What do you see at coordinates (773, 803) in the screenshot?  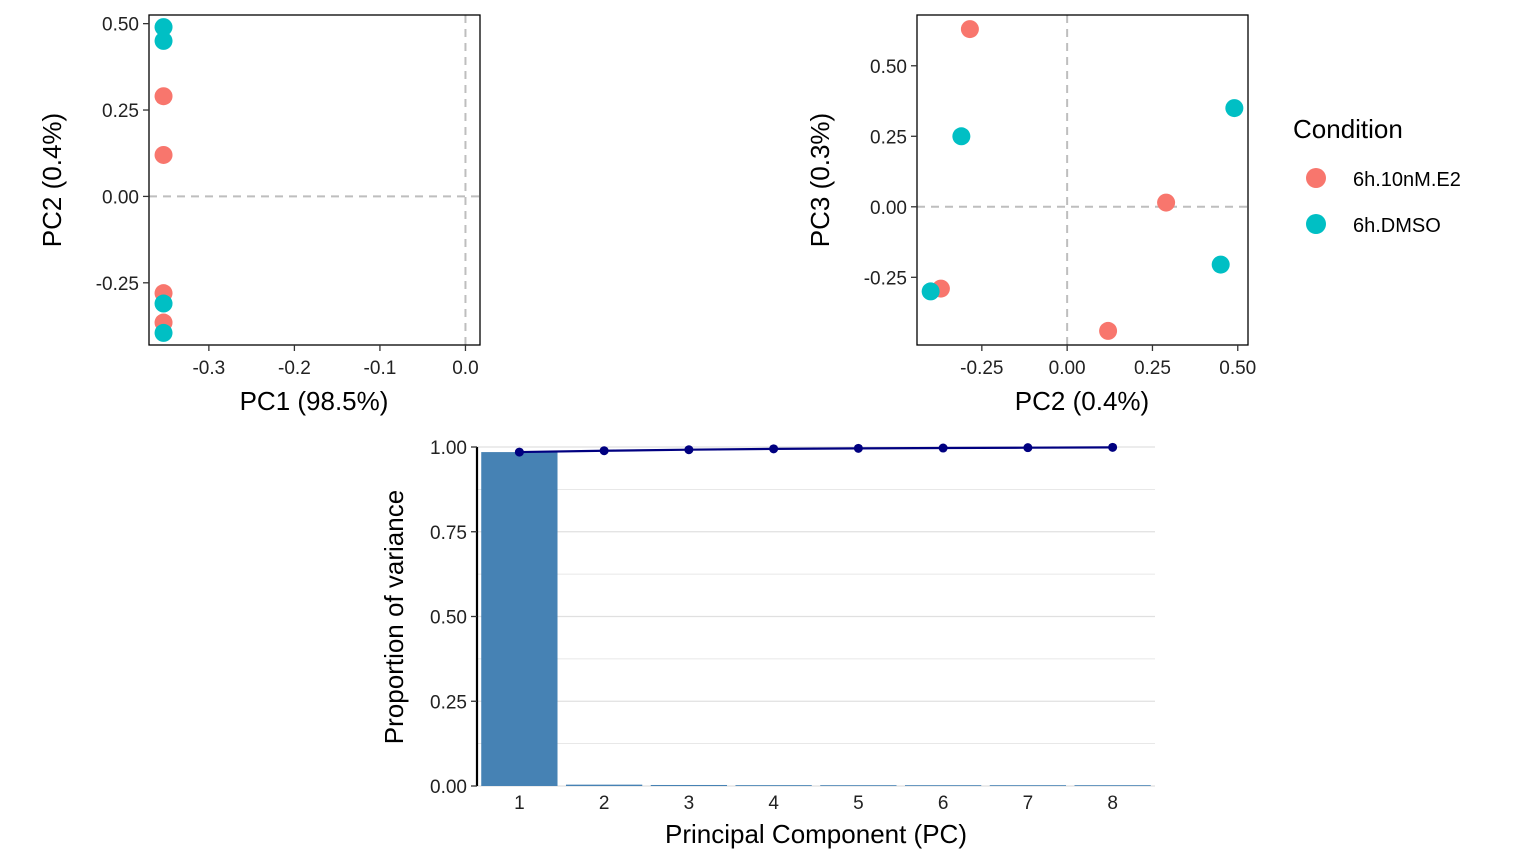 I see `x-tick-label: 4` at bounding box center [773, 803].